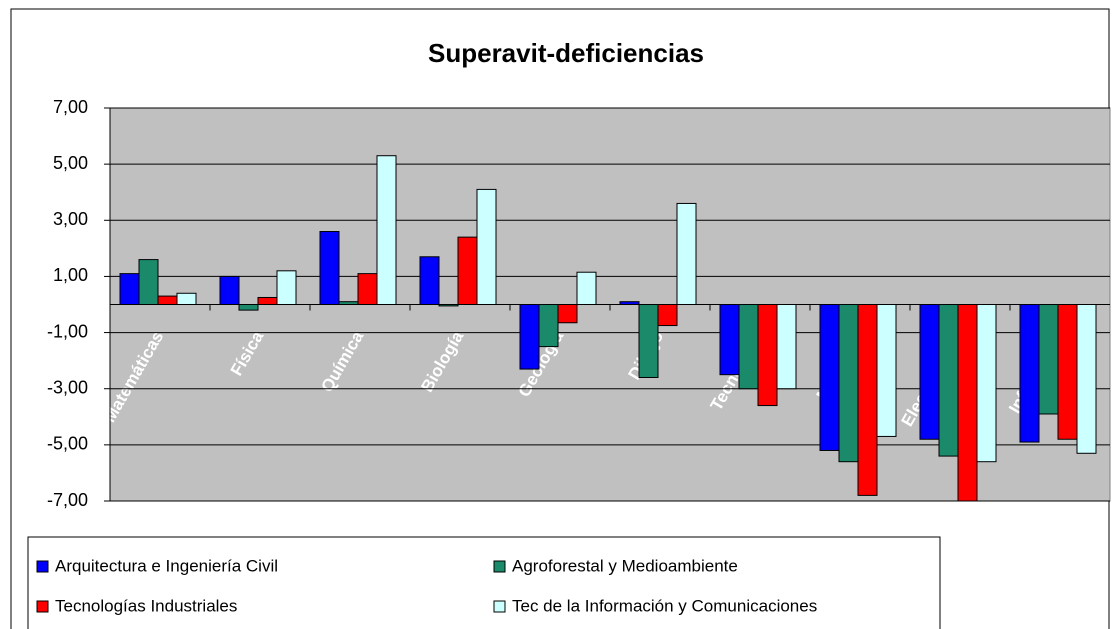  Describe the element at coordinates (625, 565) in the screenshot. I see `legend-label: Agroforestal y Medioambiente` at that location.